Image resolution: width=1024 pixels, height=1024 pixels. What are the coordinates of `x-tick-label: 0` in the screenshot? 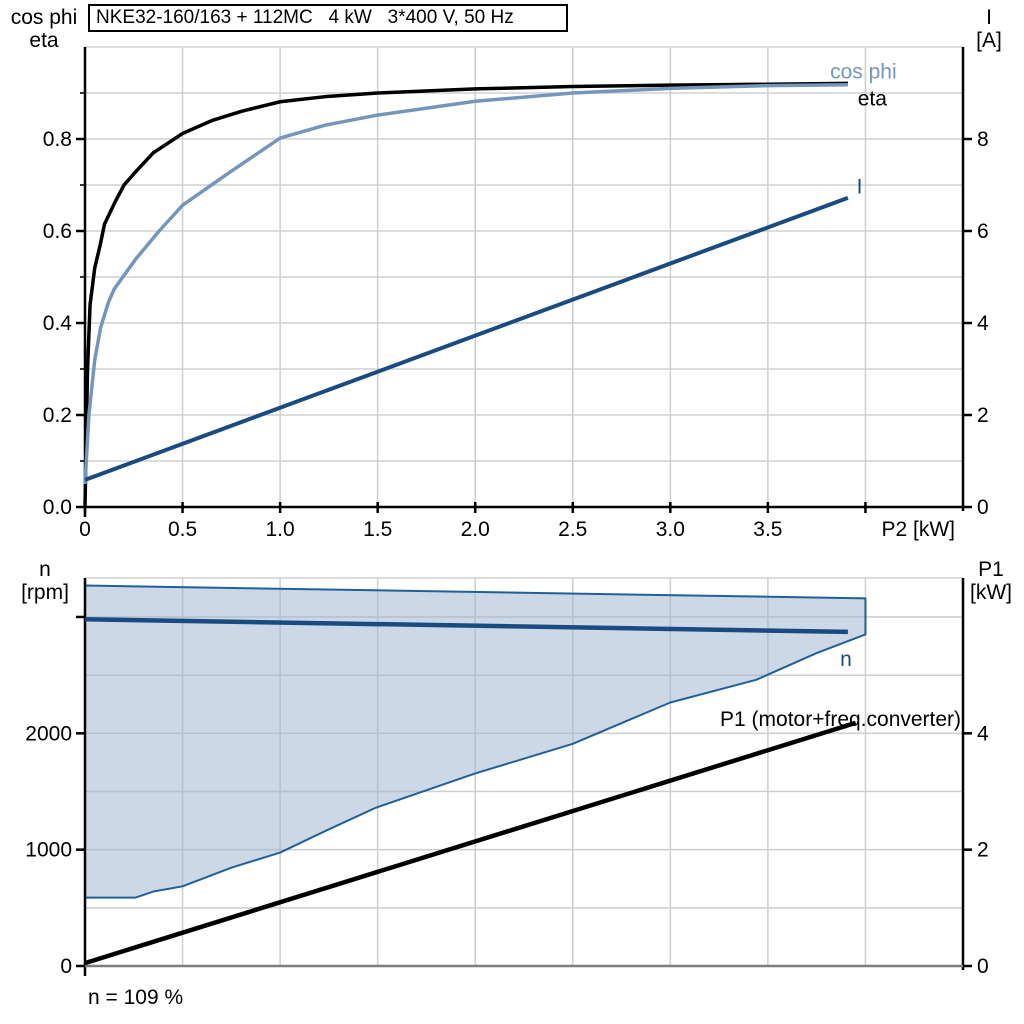 It's located at (85, 529).